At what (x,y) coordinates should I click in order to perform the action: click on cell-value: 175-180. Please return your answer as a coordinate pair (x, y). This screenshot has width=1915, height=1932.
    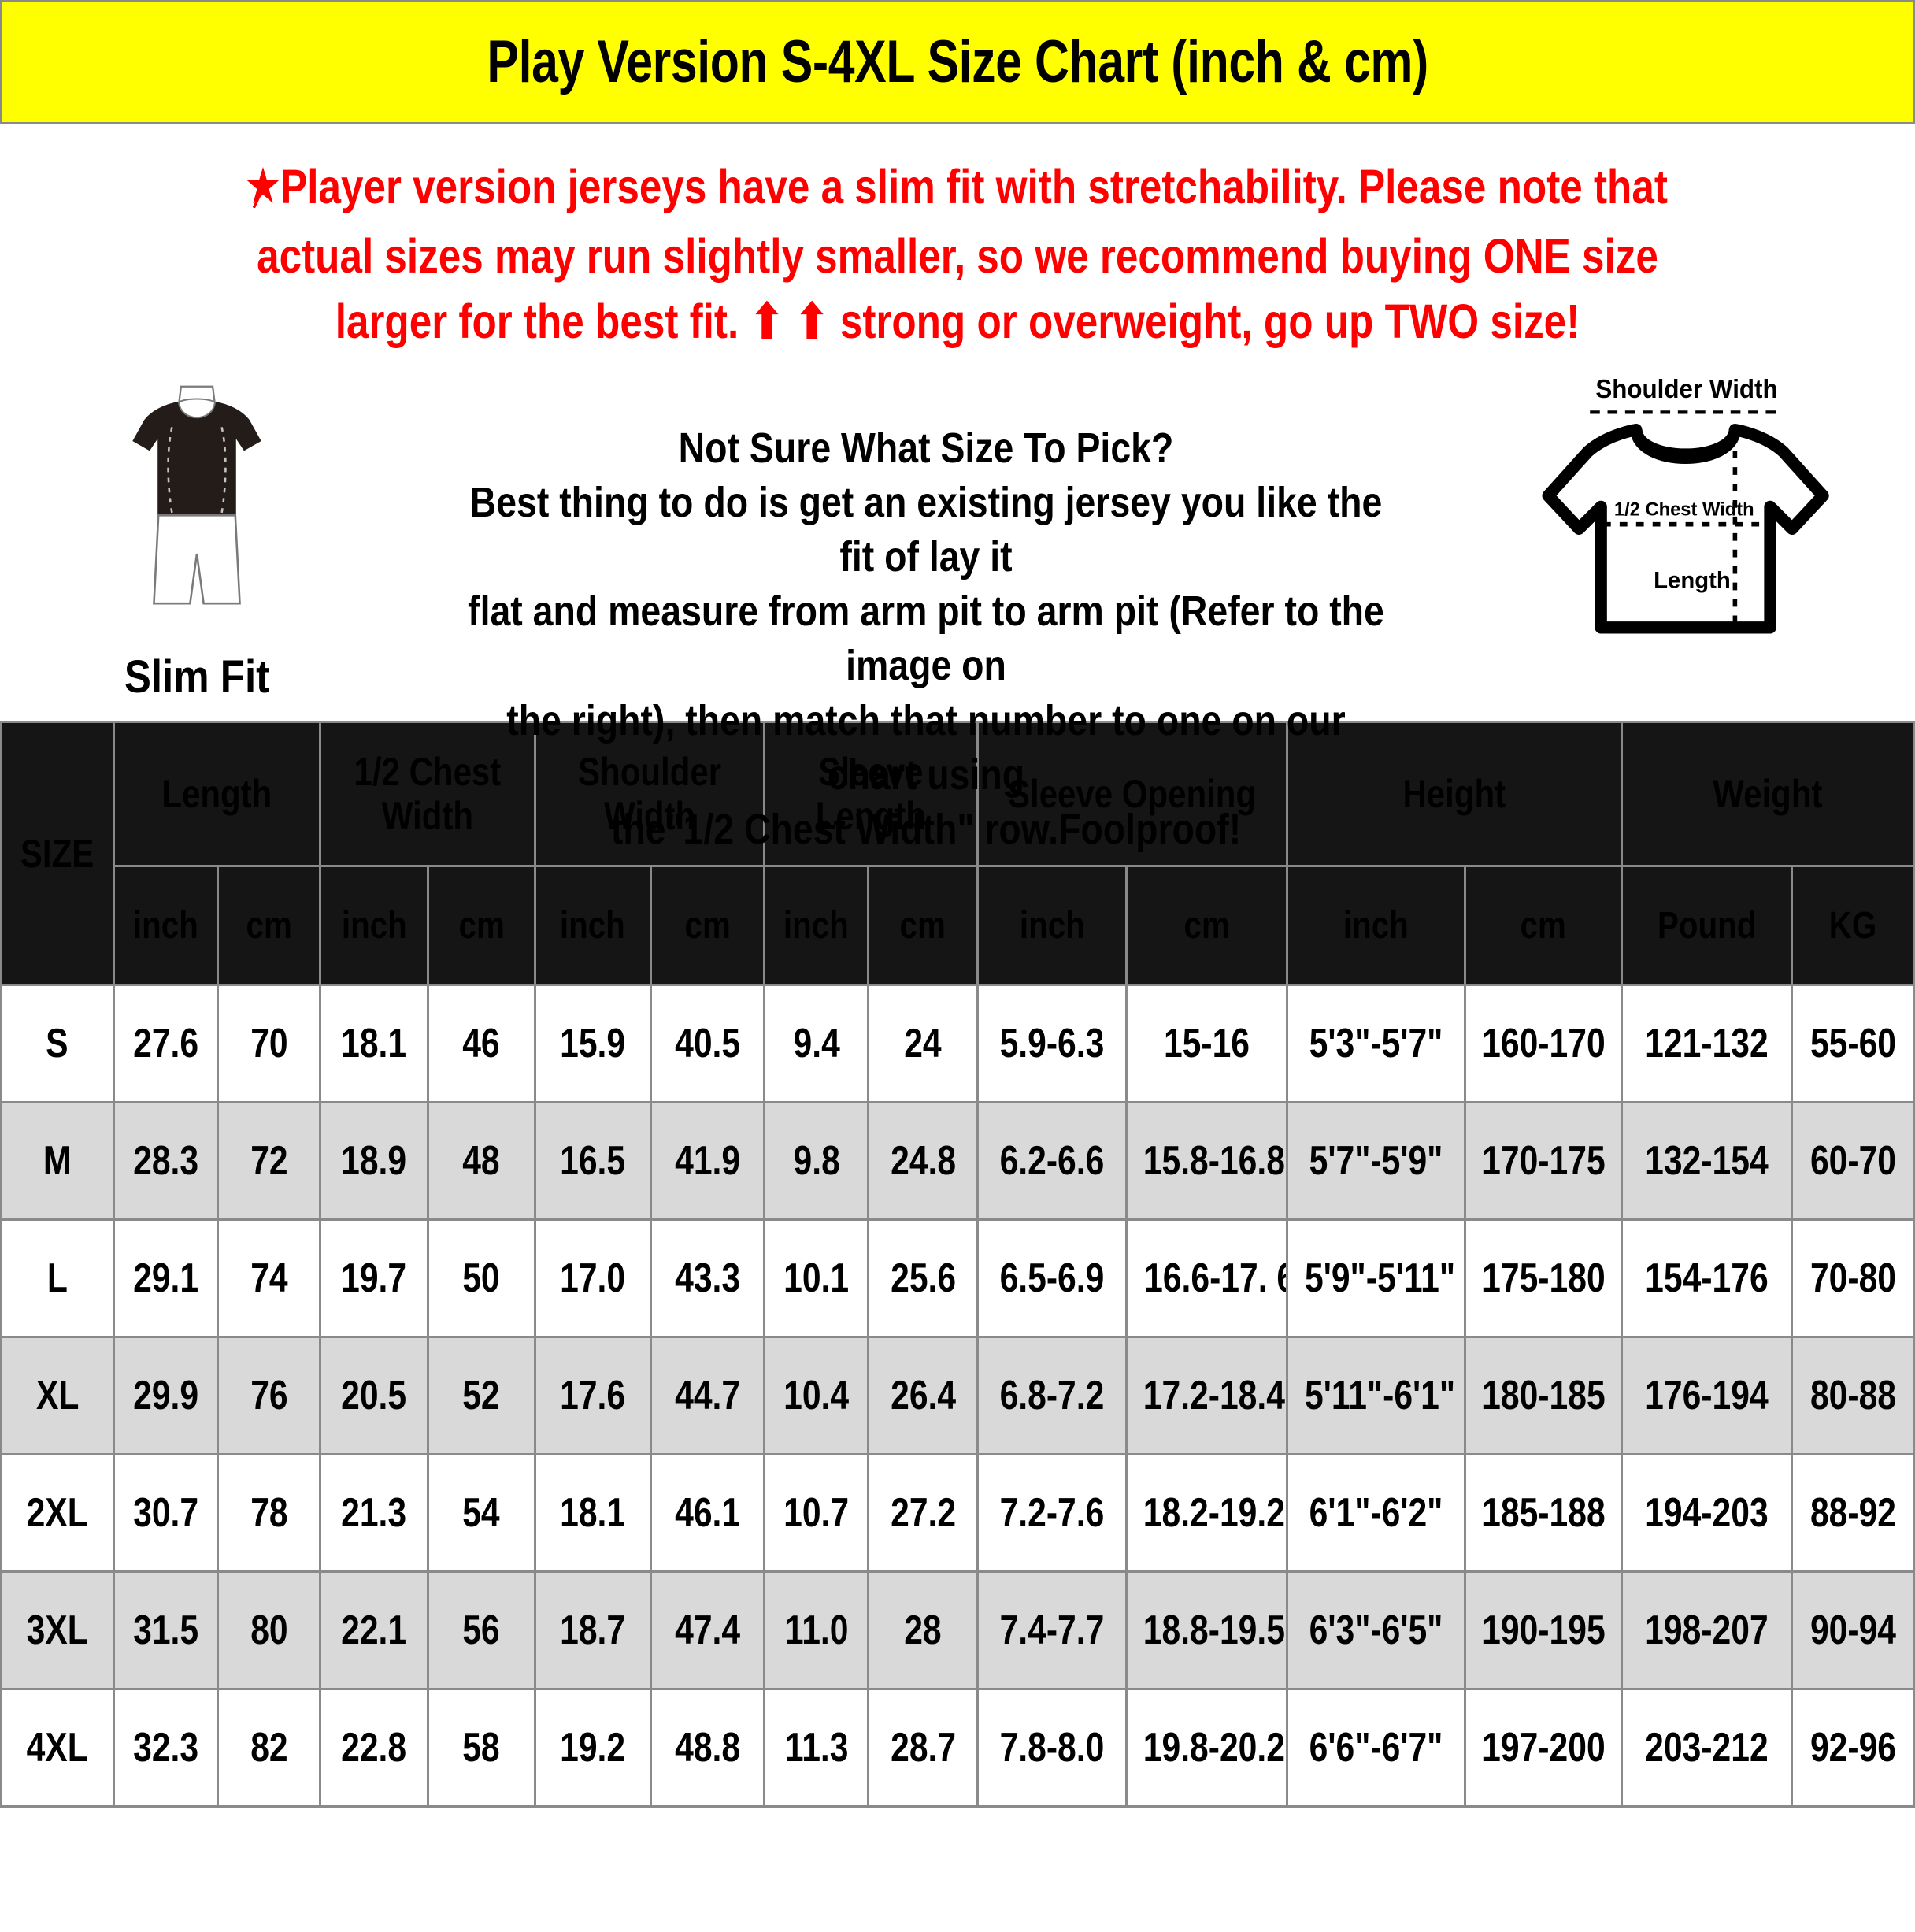
    Looking at the image, I should click on (1543, 1278).